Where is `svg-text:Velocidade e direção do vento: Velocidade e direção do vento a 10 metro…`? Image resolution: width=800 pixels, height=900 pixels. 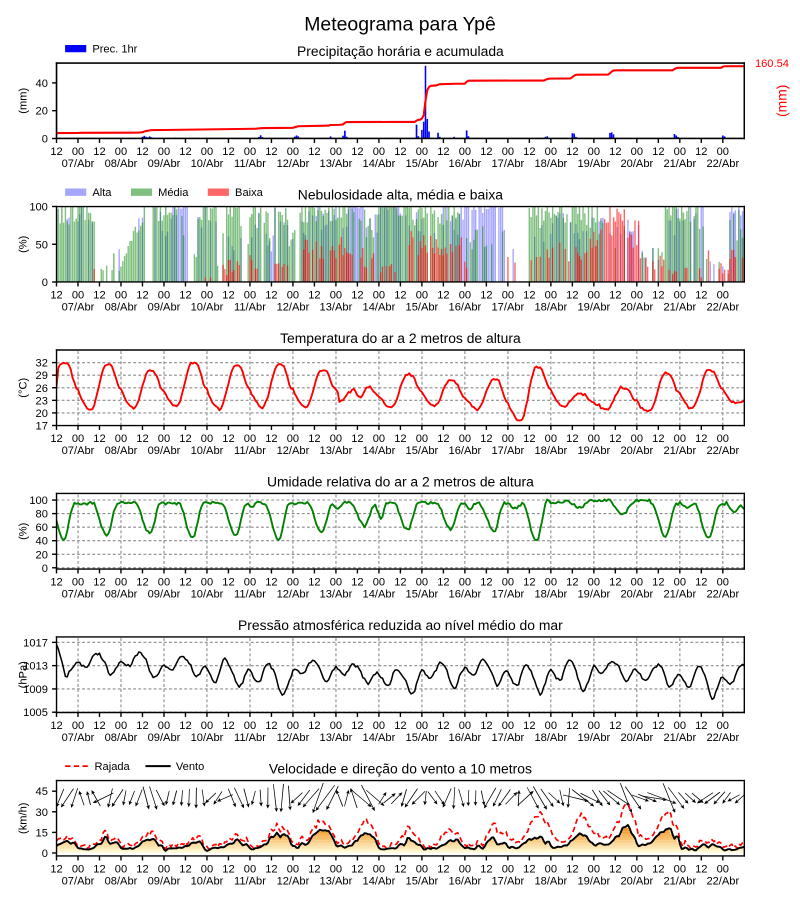
svg-text:Velocidade e direção do vento: Velocidade e direção do vento a 10 metro… is located at coordinates (400, 769).